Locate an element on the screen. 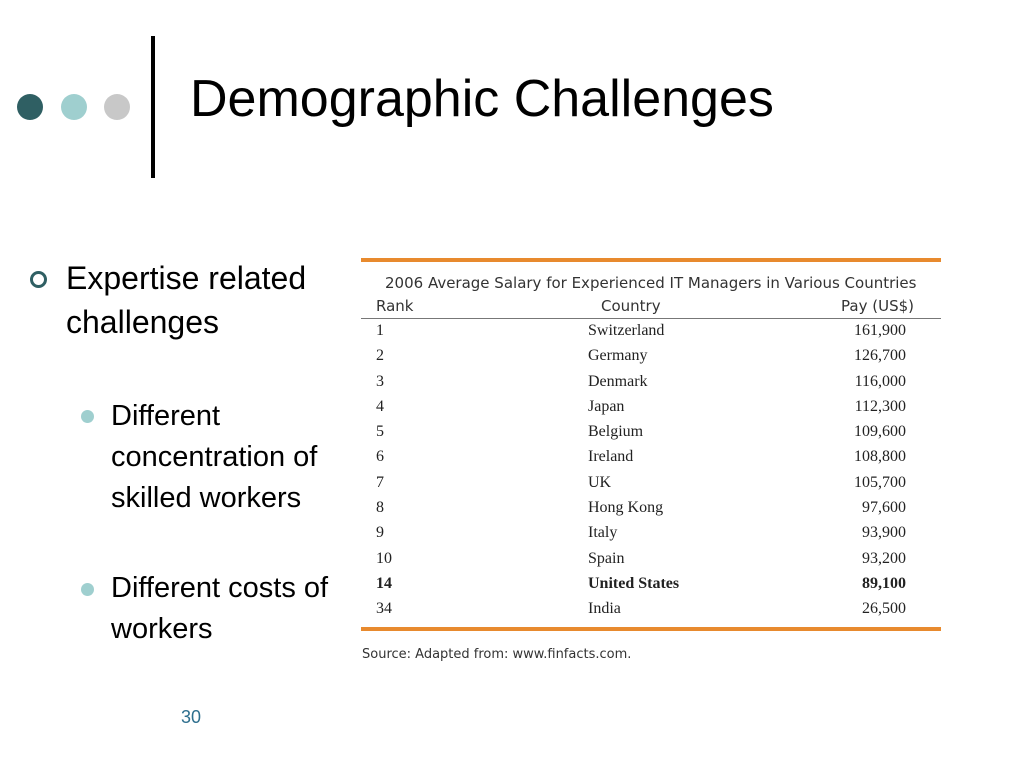  cell-country: Hong Kong is located at coordinates (626, 508).